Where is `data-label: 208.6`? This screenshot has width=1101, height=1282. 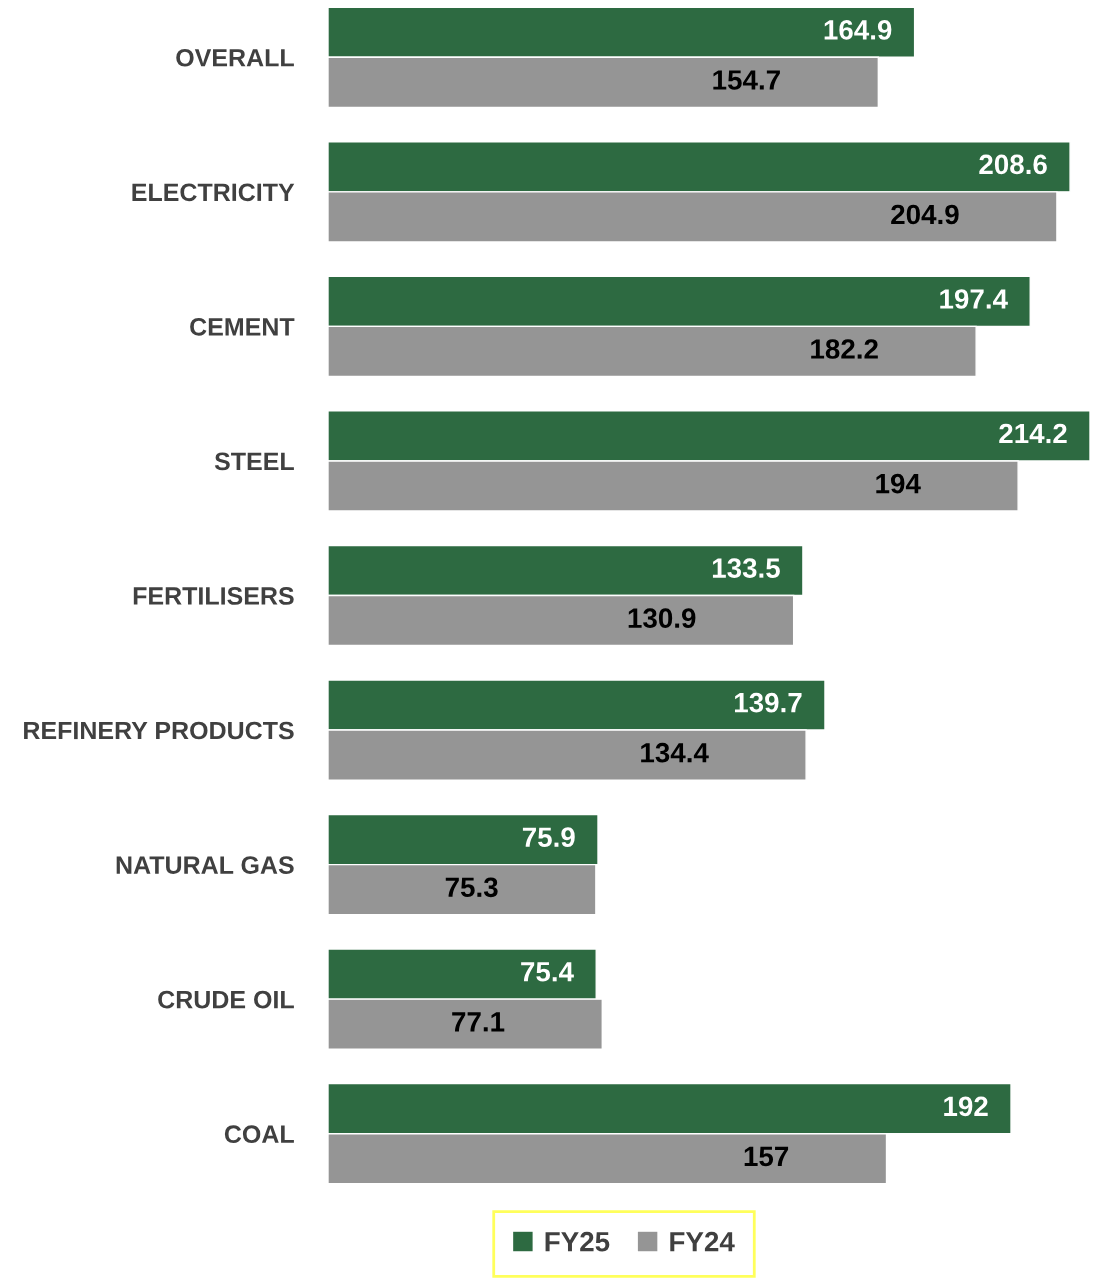 data-label: 208.6 is located at coordinates (1013, 164).